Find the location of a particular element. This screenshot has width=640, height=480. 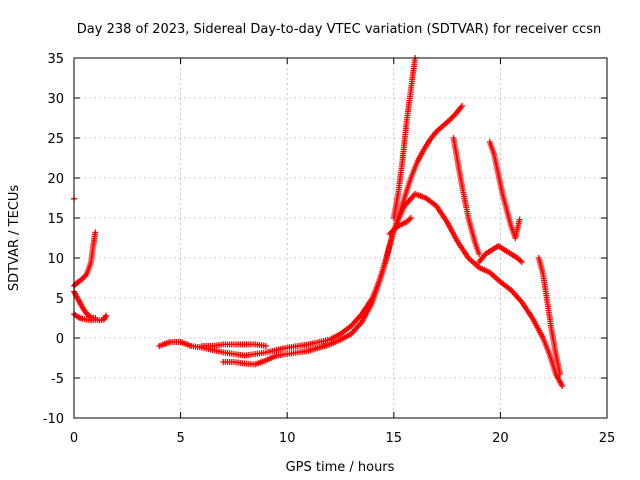

x-tick-label: 25 is located at coordinates (607, 438).